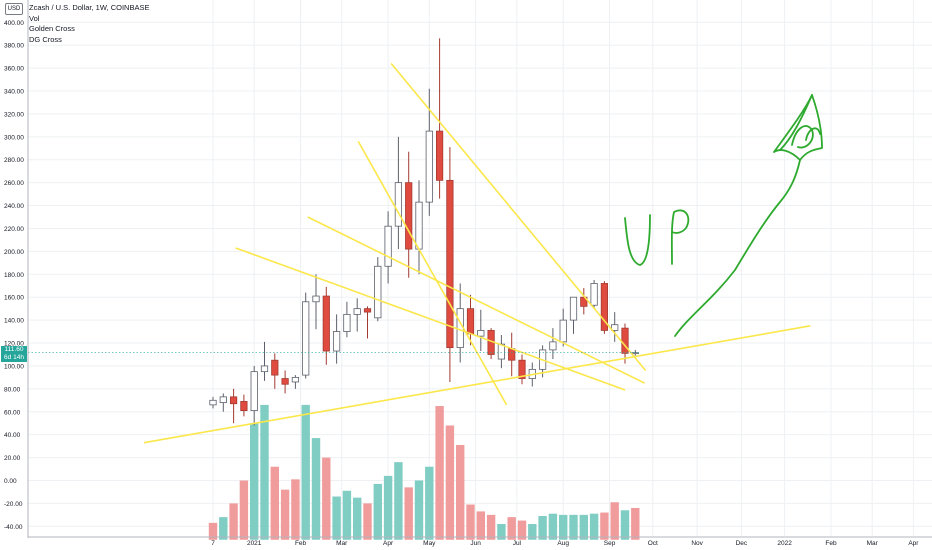 The image size is (932, 550). I want to click on legend-volume: Vol, so click(34, 18).